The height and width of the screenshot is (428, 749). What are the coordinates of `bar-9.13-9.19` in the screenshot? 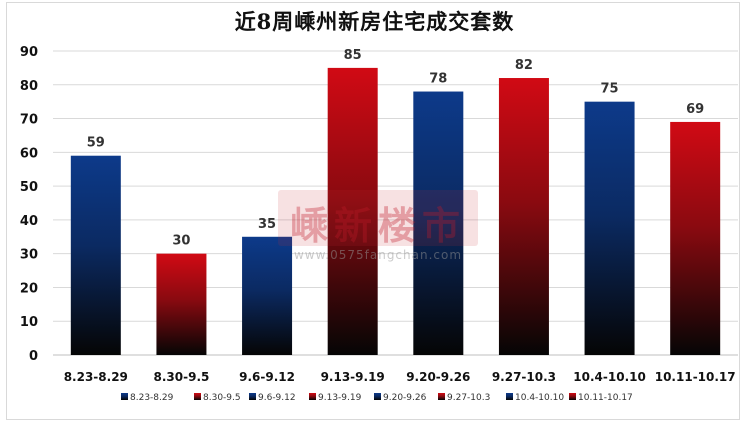 It's located at (352, 211).